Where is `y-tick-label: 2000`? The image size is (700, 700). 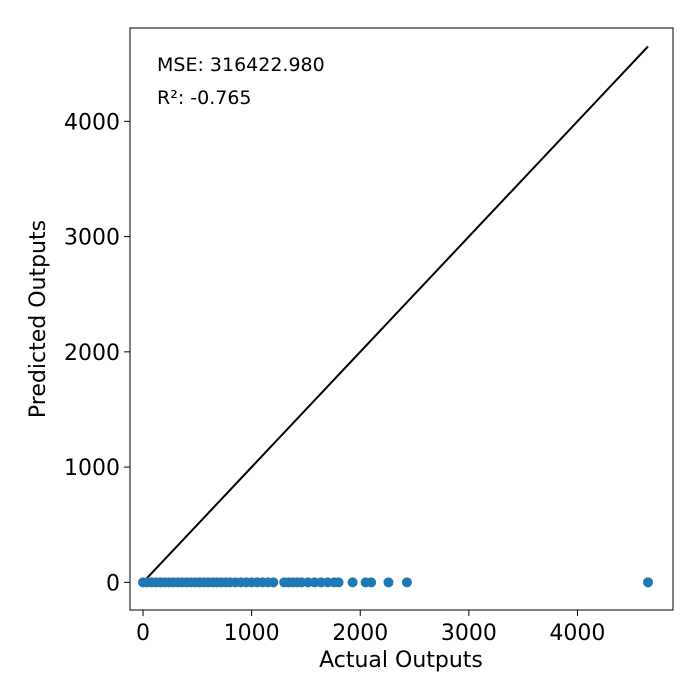
y-tick-label: 2000 is located at coordinates (92, 353).